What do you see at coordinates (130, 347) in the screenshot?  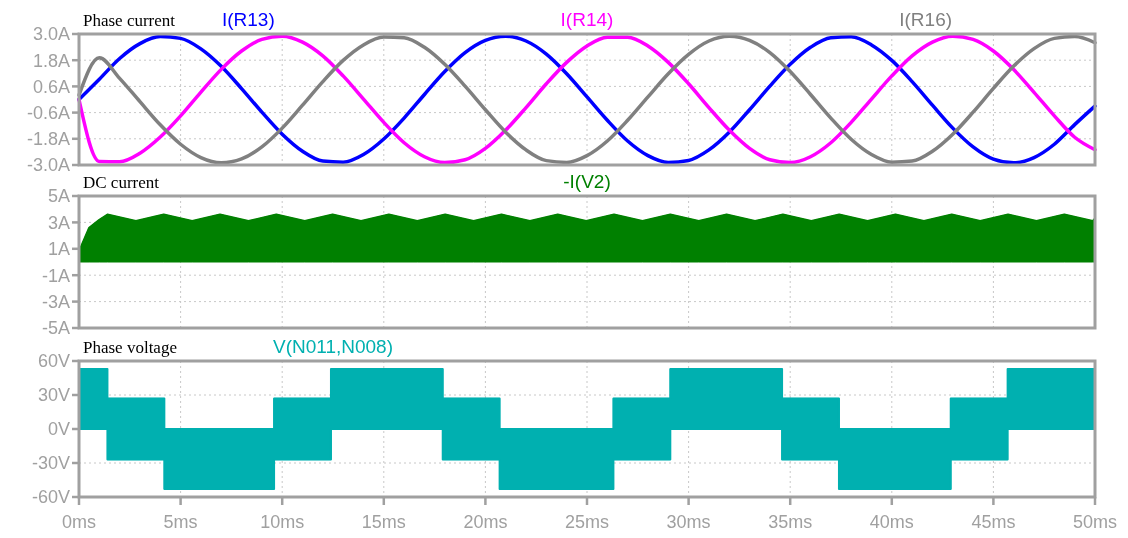 I see `chart-title: Phase voltage` at bounding box center [130, 347].